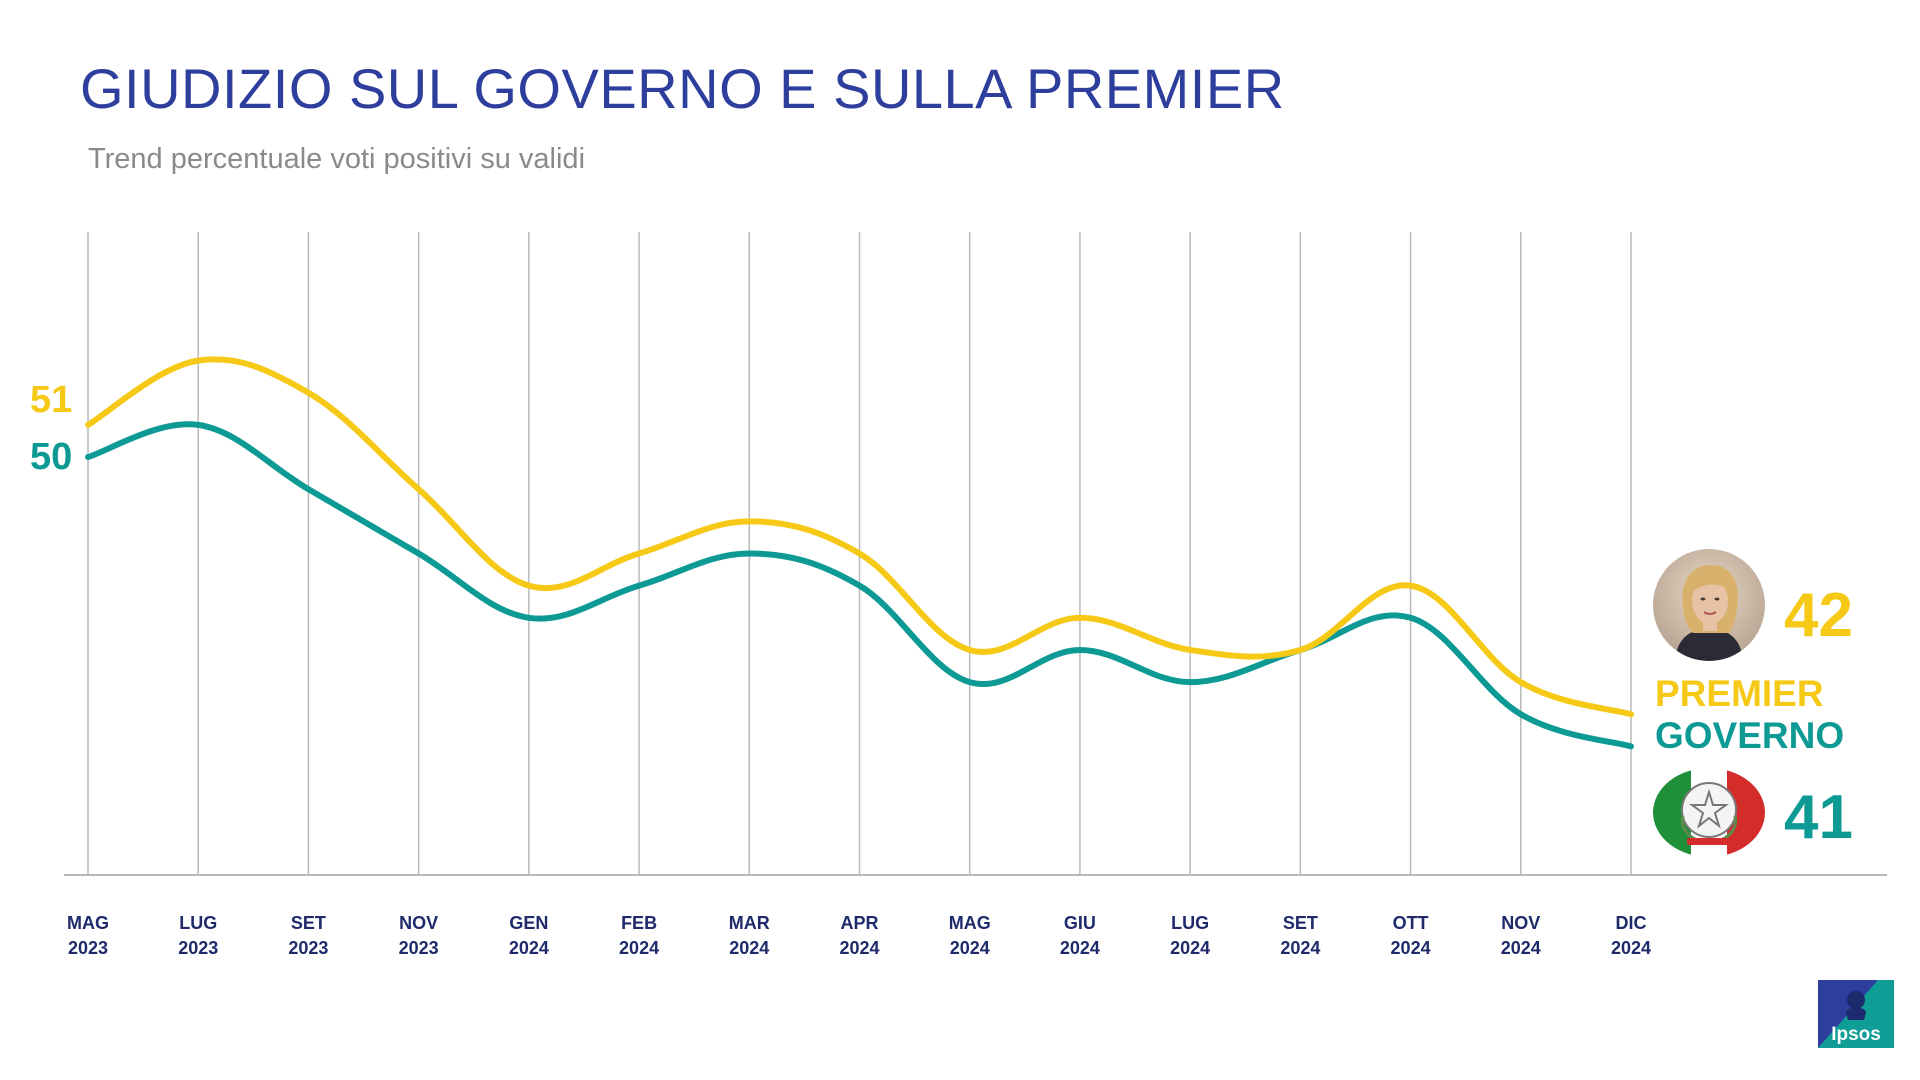 Image resolution: width=1920 pixels, height=1080 pixels. I want to click on governo-start-value: 50, so click(51, 457).